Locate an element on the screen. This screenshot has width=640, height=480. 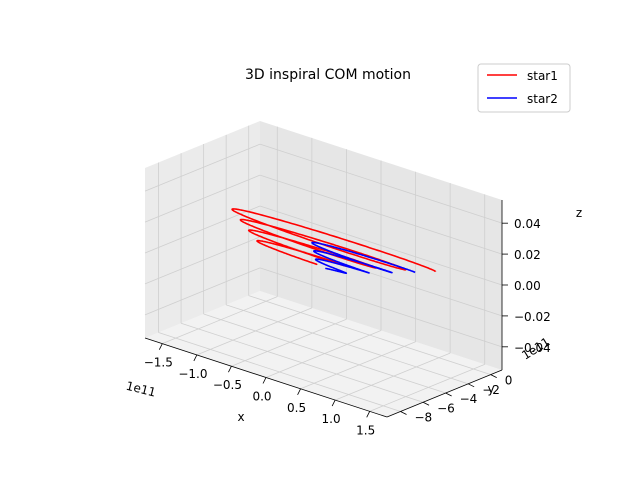
legend-label-star1: star1 is located at coordinates (542, 76).